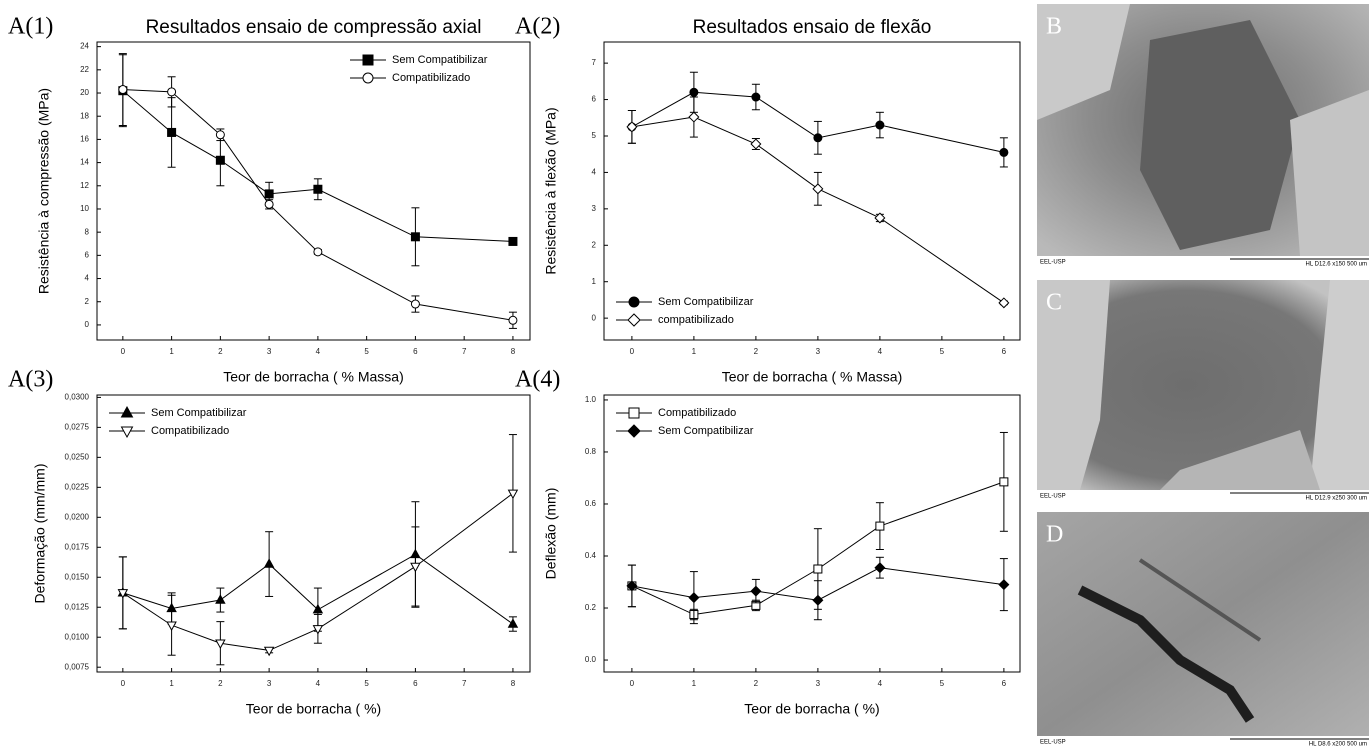  Describe the element at coordinates (87, 231) in the screenshot. I see `y-tick-label: 8` at that location.